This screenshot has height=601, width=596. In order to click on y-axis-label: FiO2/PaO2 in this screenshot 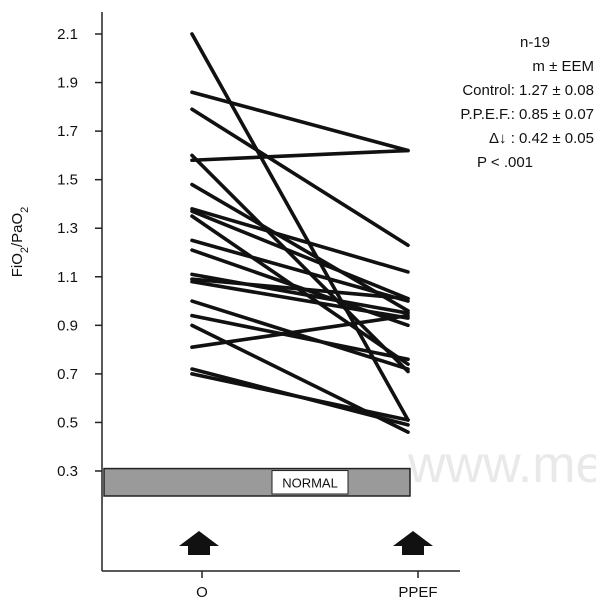, I will do `click(20, 242)`.